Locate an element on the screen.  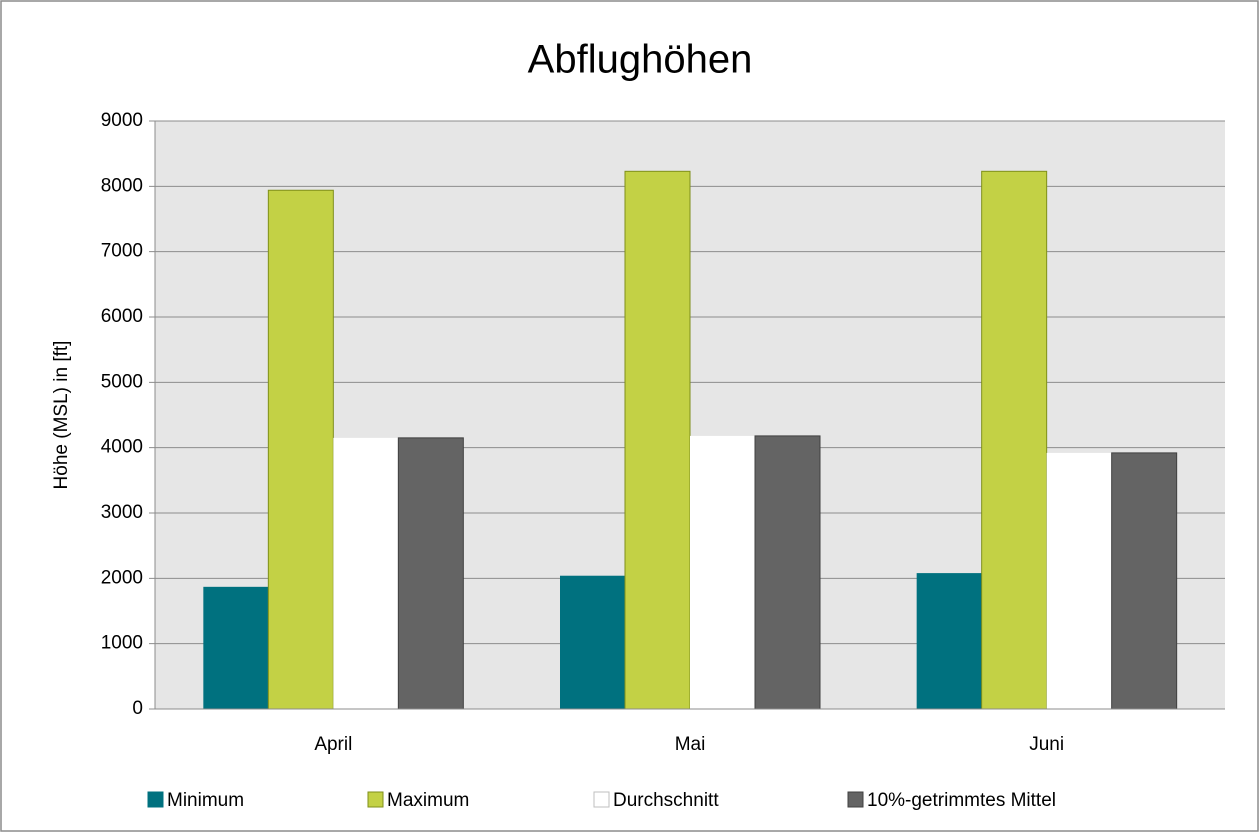
y-tick-label: 1000 is located at coordinates (122, 643).